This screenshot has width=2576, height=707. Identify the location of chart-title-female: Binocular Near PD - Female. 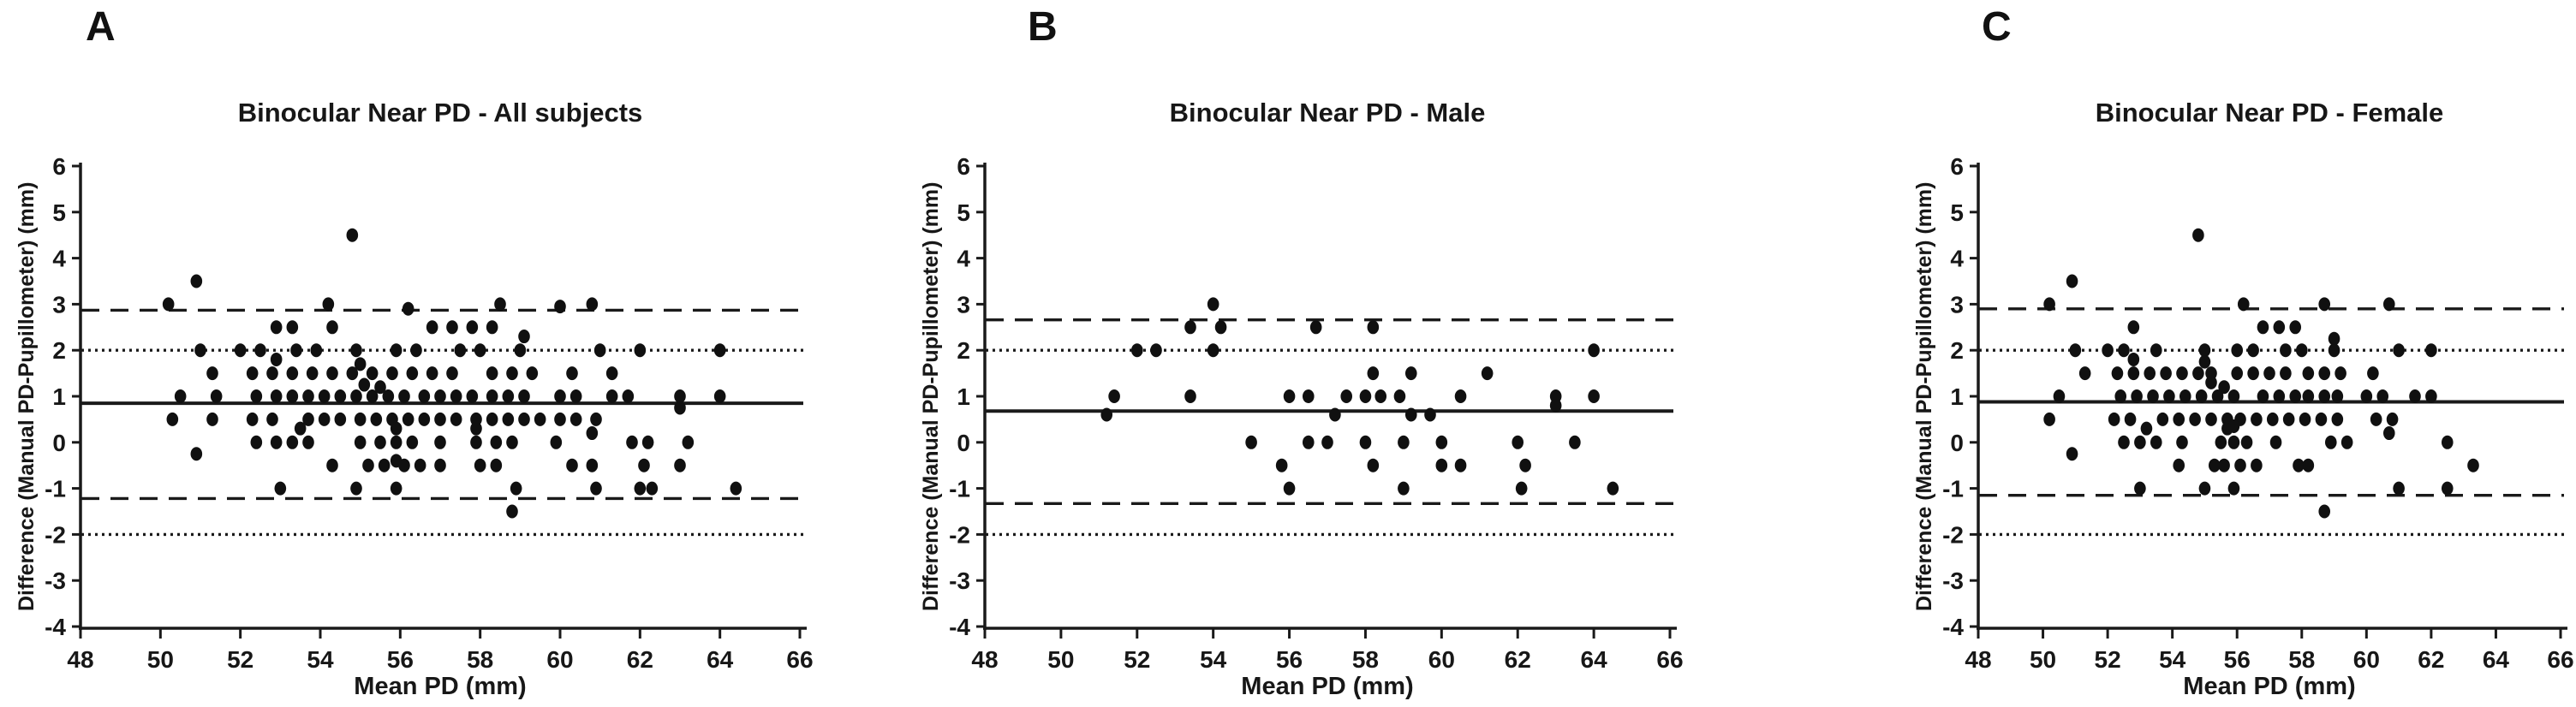
(2269, 113).